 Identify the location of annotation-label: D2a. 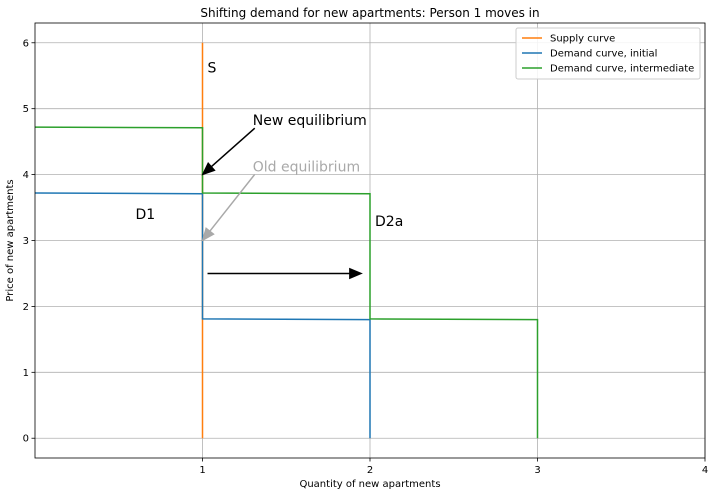
(389, 222).